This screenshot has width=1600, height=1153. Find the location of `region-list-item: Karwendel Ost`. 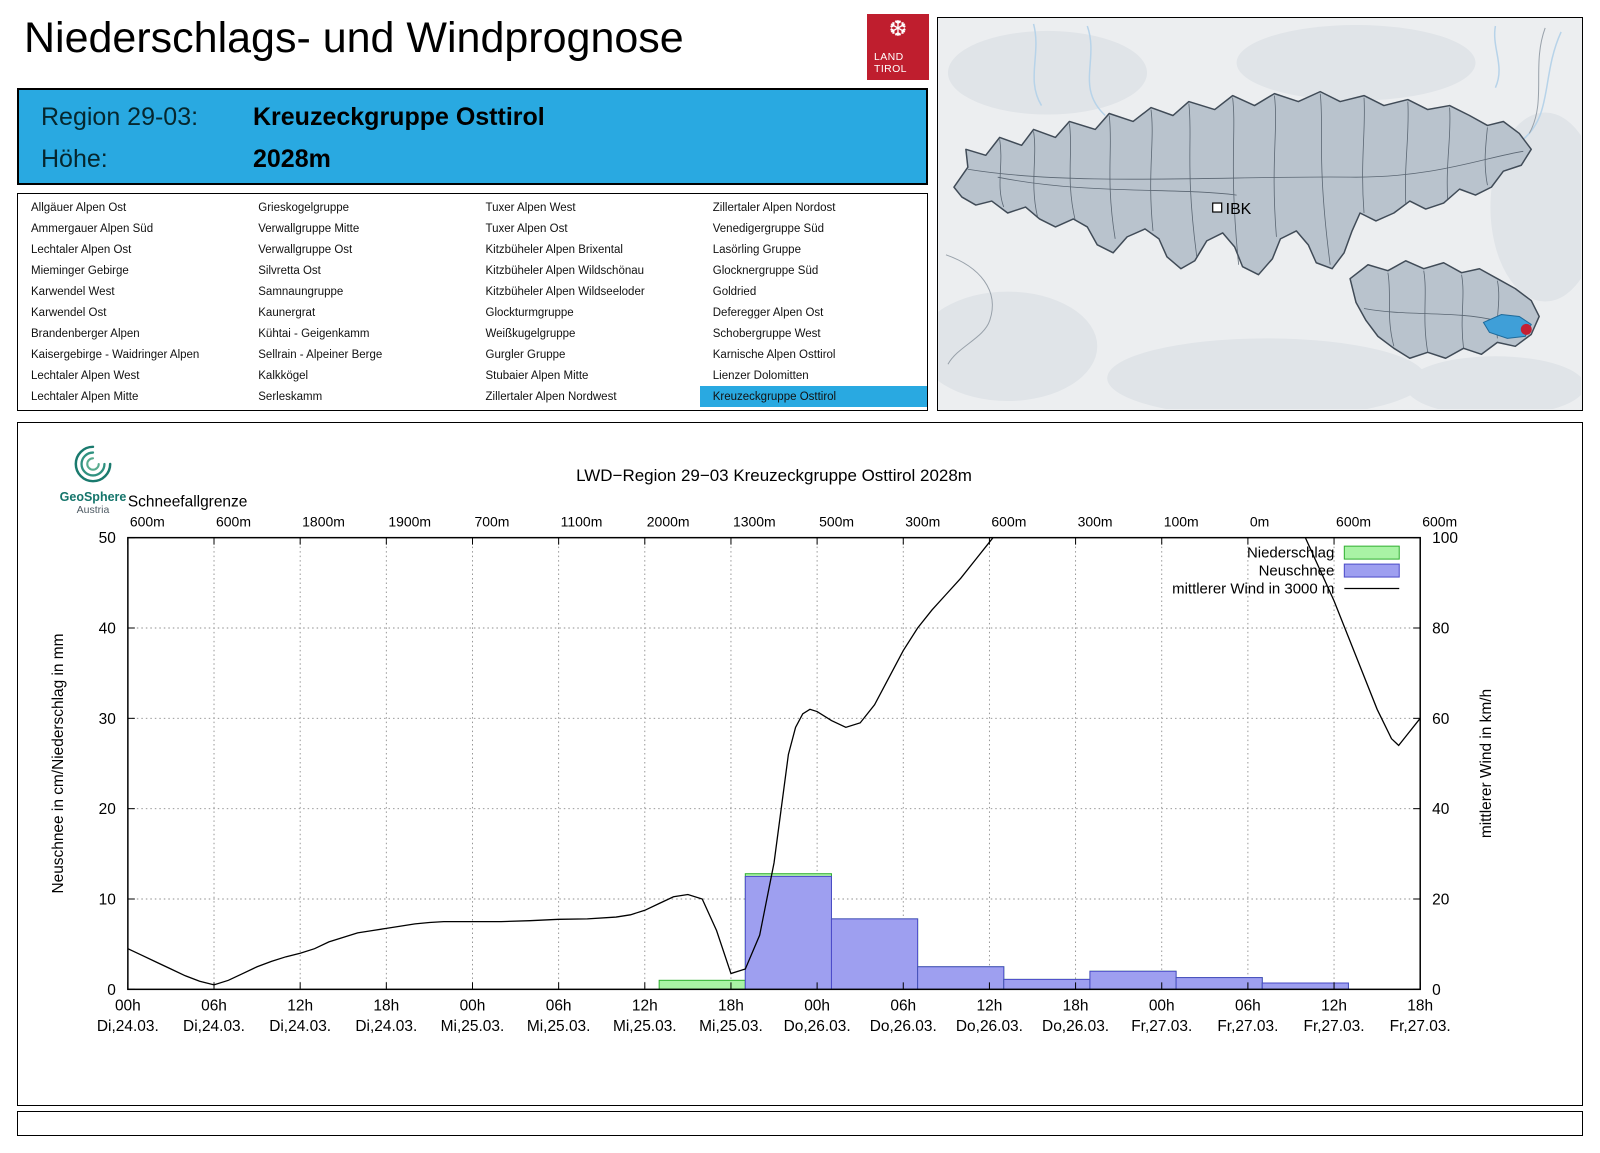

region-list-item: Karwendel Ost is located at coordinates (69, 312).